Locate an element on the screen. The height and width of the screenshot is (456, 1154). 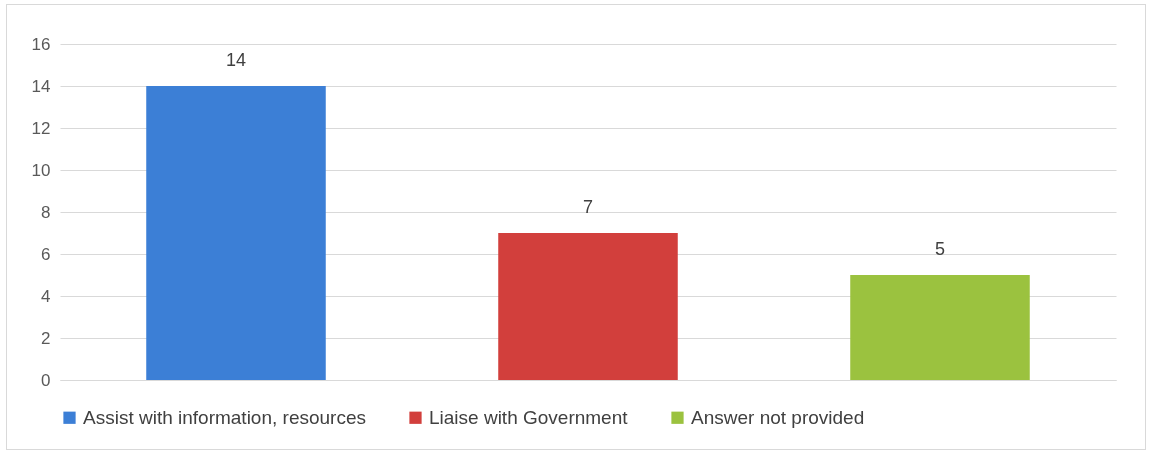
data-label: 14 is located at coordinates (236, 60).